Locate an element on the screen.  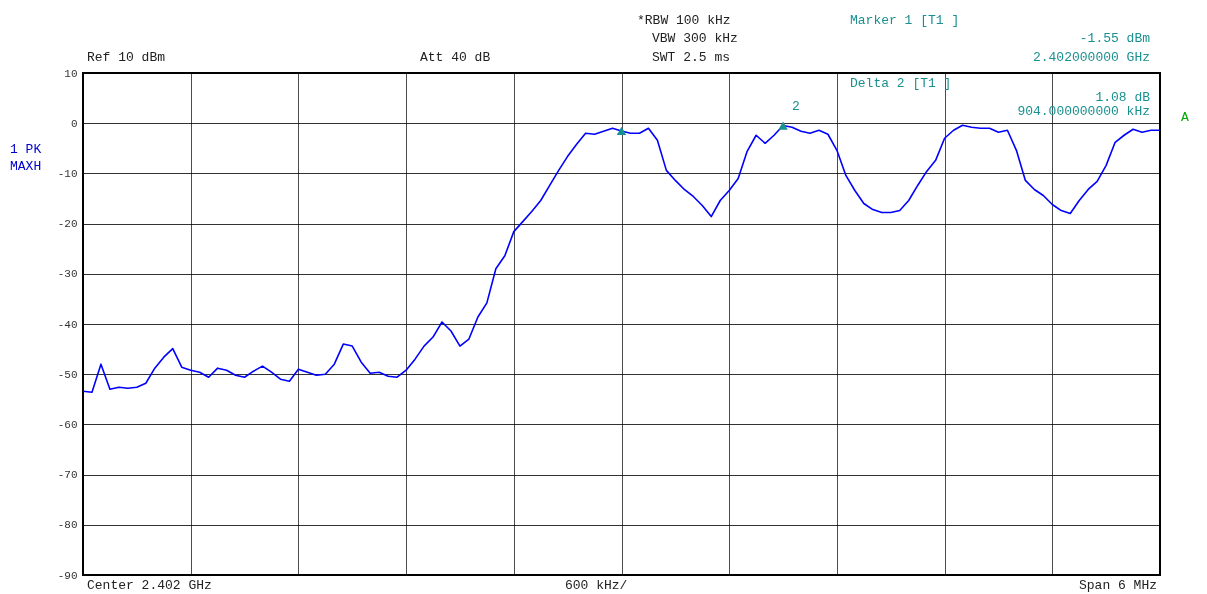
text: Center 2.402 GHz is located at coordinates (149, 585).